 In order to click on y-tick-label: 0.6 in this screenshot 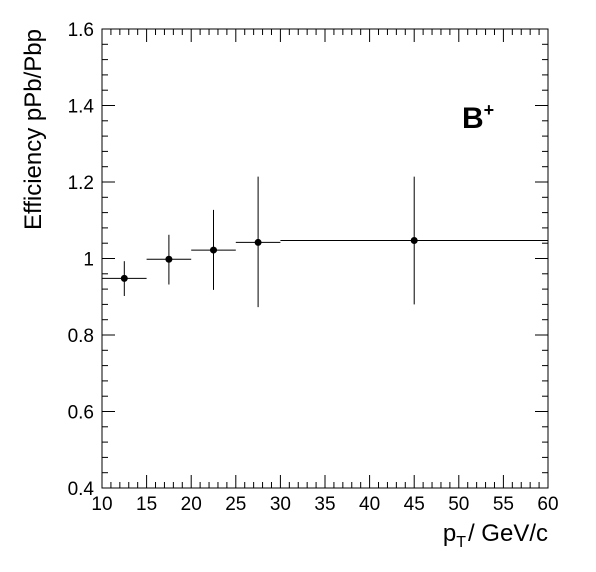, I will do `click(81, 413)`.